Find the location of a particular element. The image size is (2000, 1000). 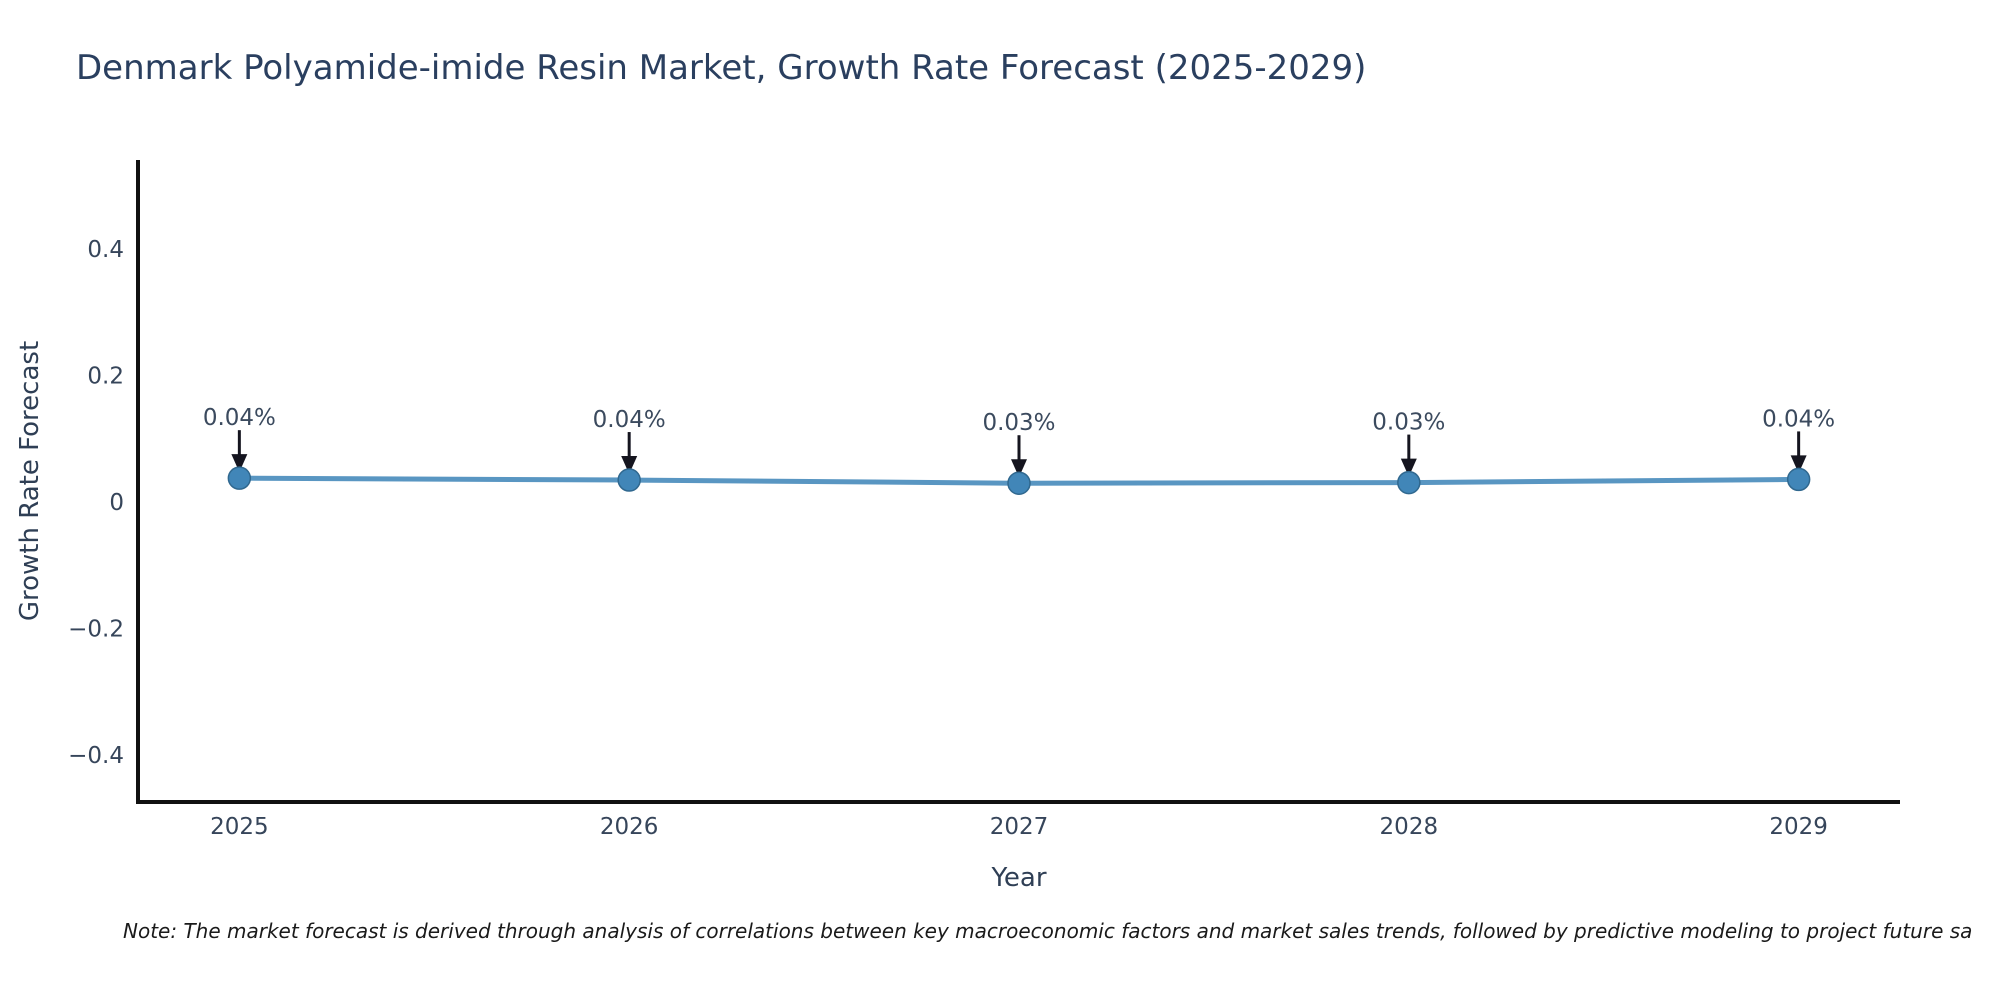

y-tick-label: 0 is located at coordinates (116, 503).